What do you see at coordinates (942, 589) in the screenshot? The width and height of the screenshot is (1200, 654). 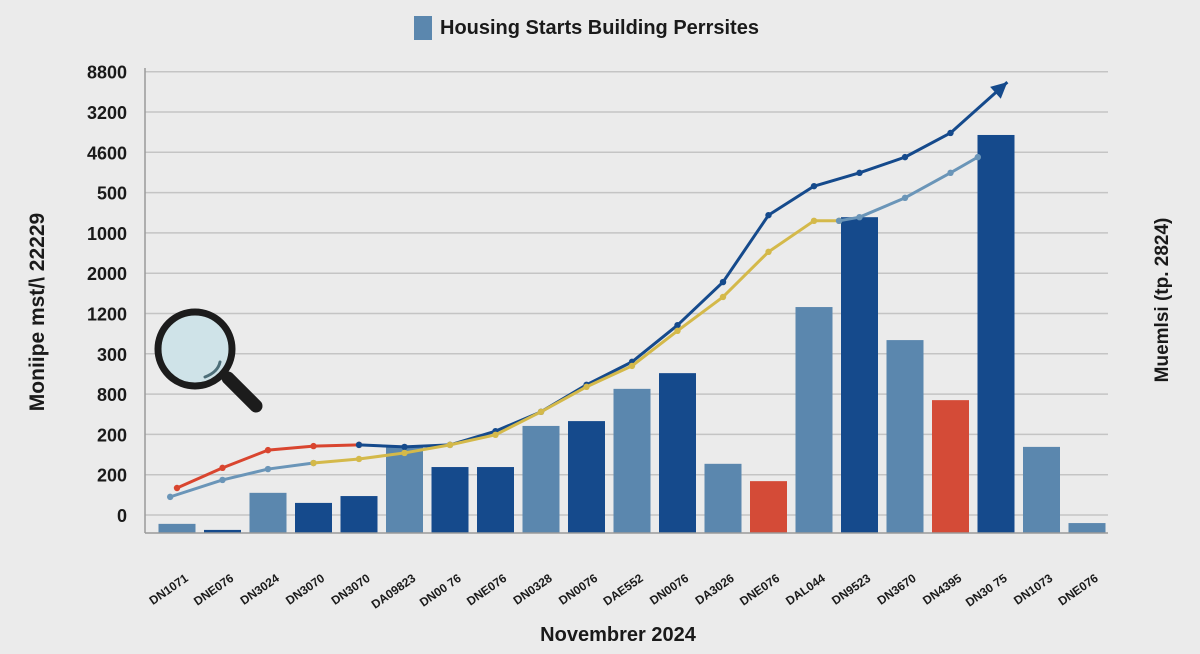 I see `x-tick-label: DN4395` at bounding box center [942, 589].